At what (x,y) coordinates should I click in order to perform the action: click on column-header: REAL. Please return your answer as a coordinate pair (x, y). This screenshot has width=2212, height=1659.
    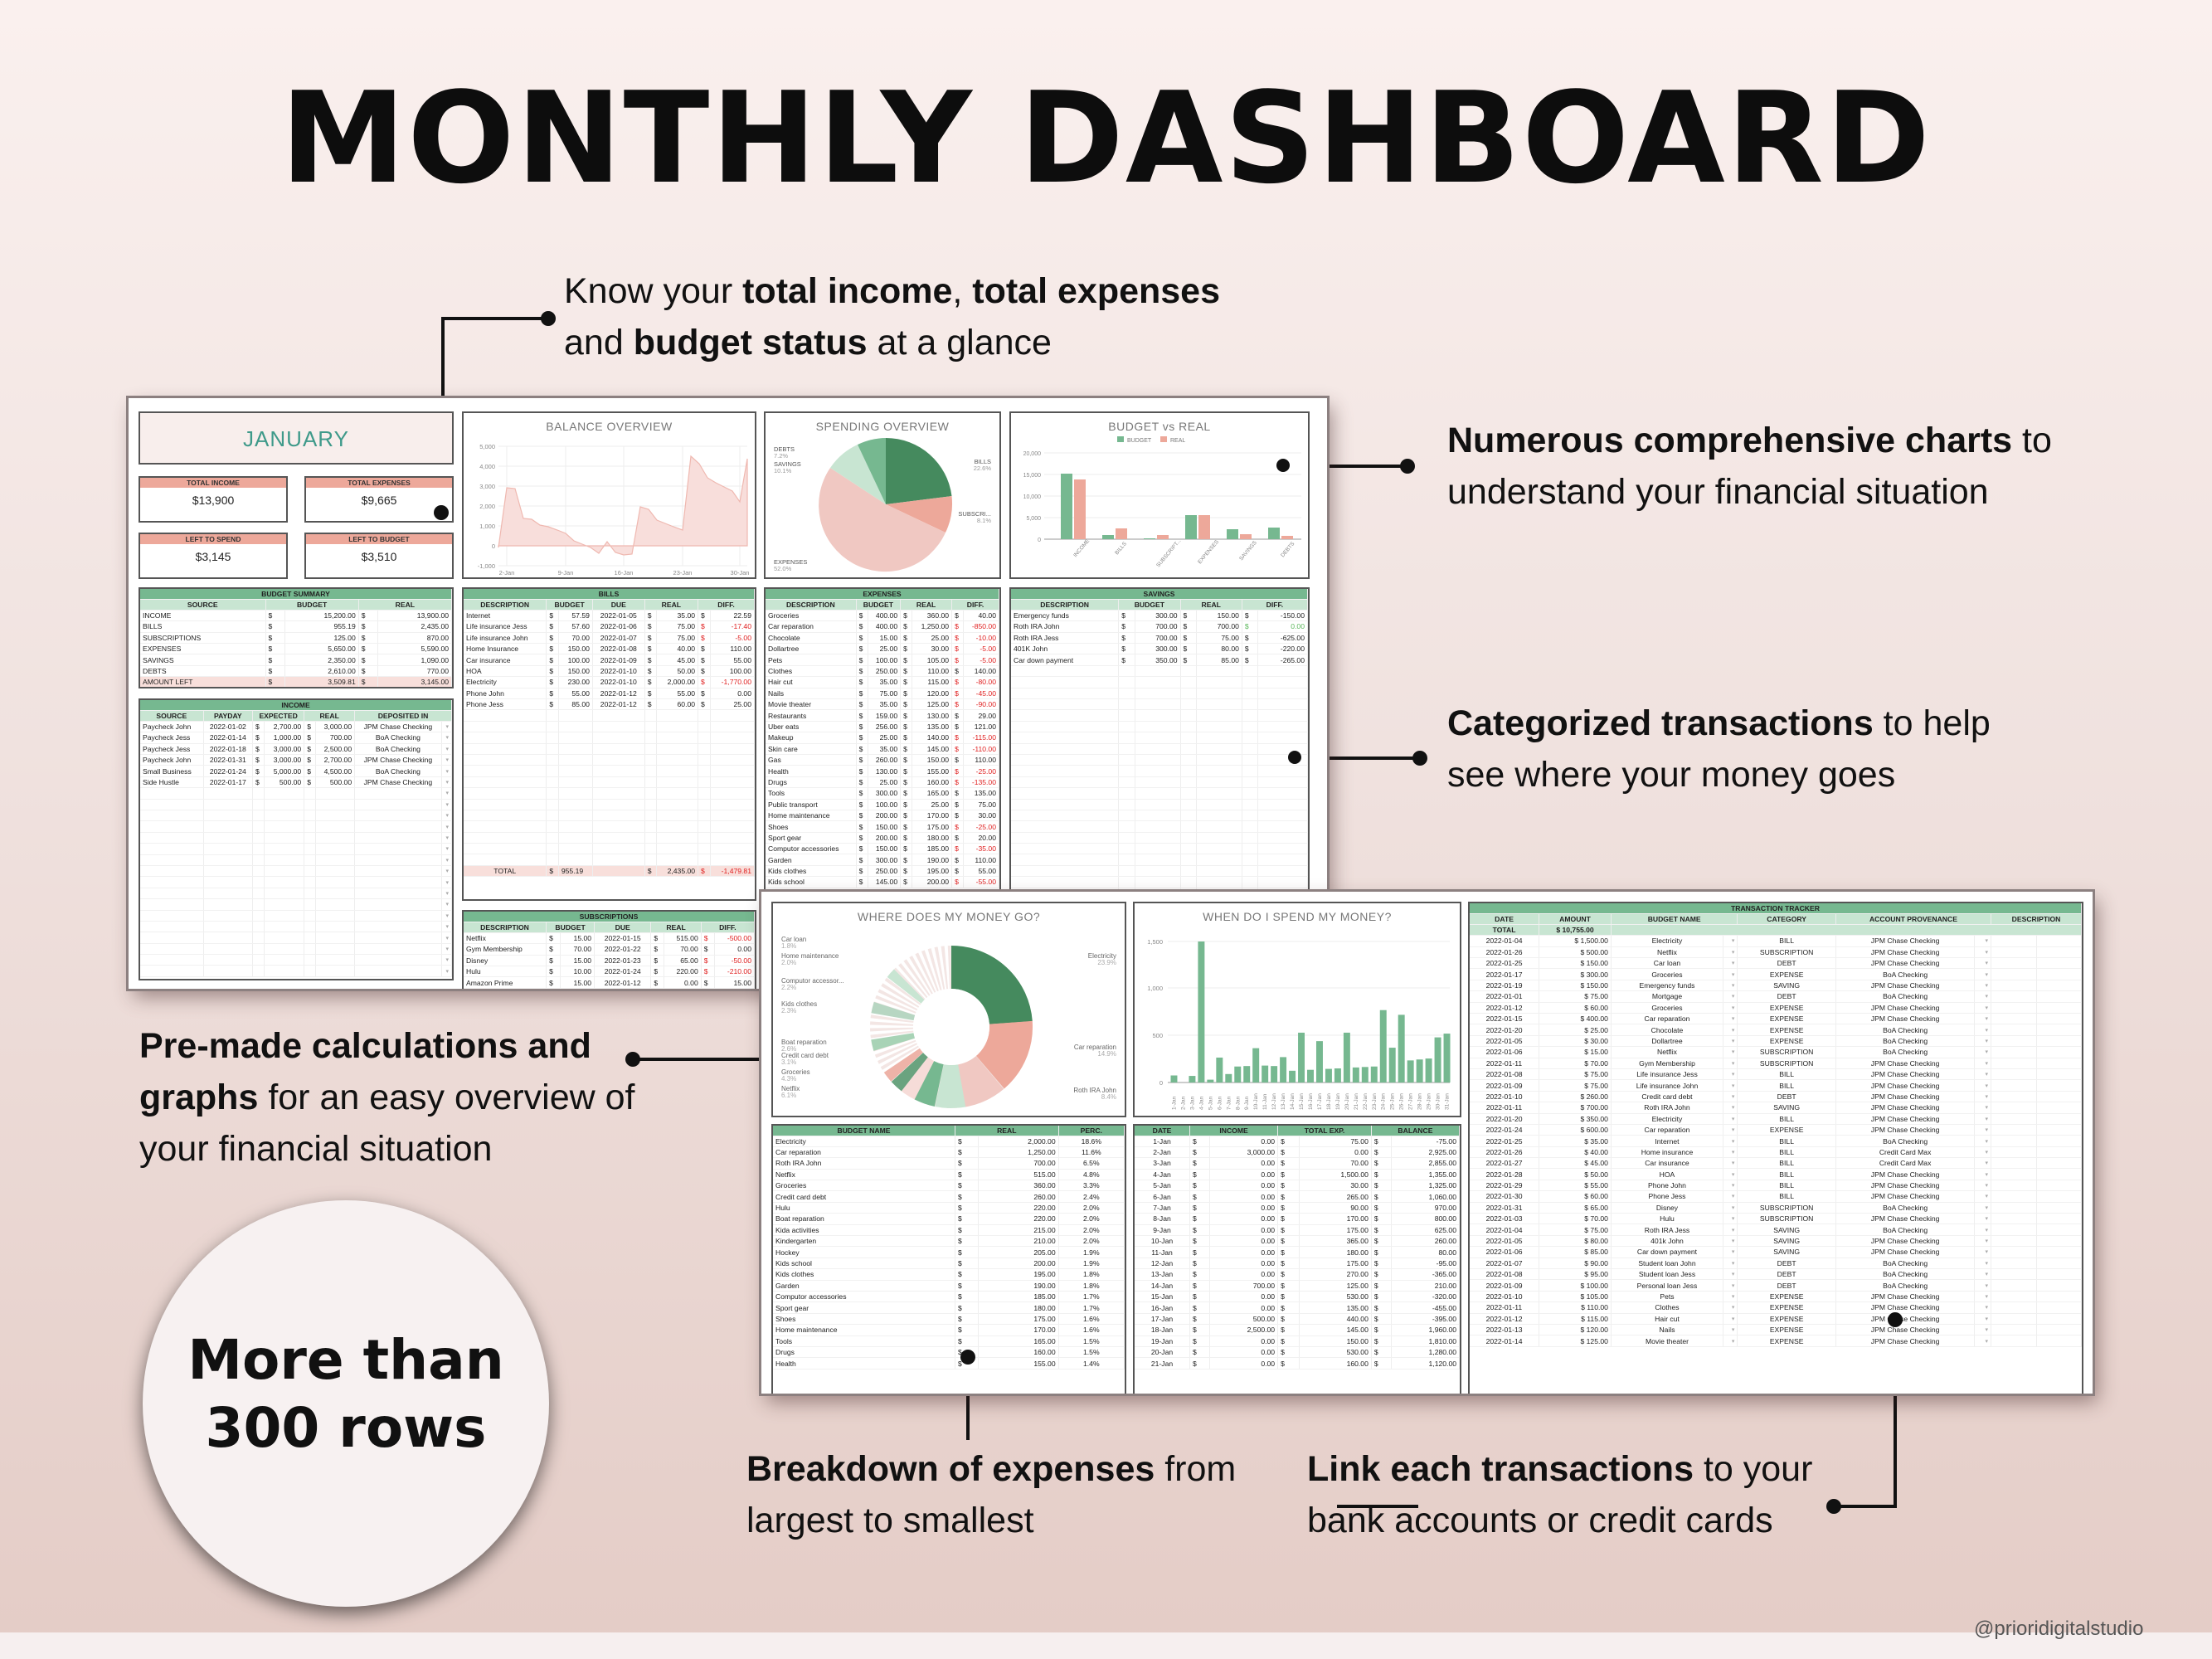
    Looking at the image, I should click on (671, 605).